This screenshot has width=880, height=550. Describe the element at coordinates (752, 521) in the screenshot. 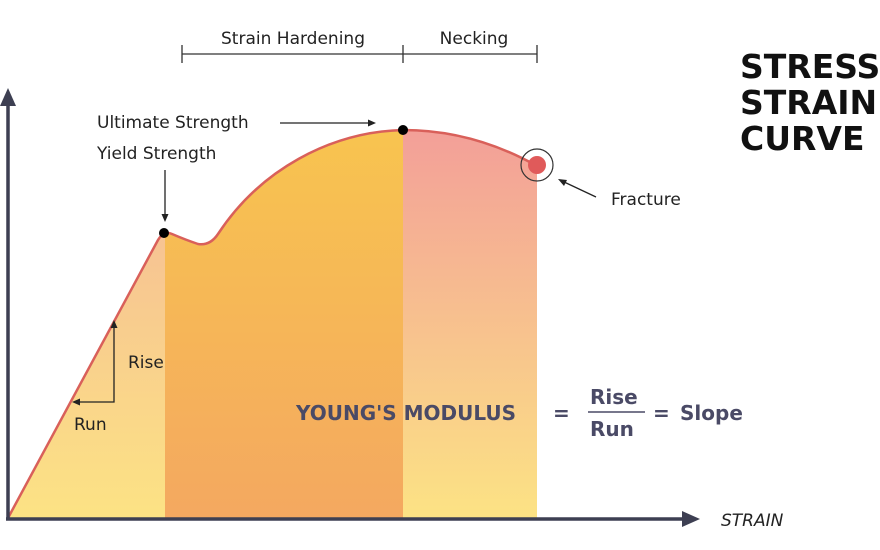

I see `x-axis-label: STRAIN` at that location.